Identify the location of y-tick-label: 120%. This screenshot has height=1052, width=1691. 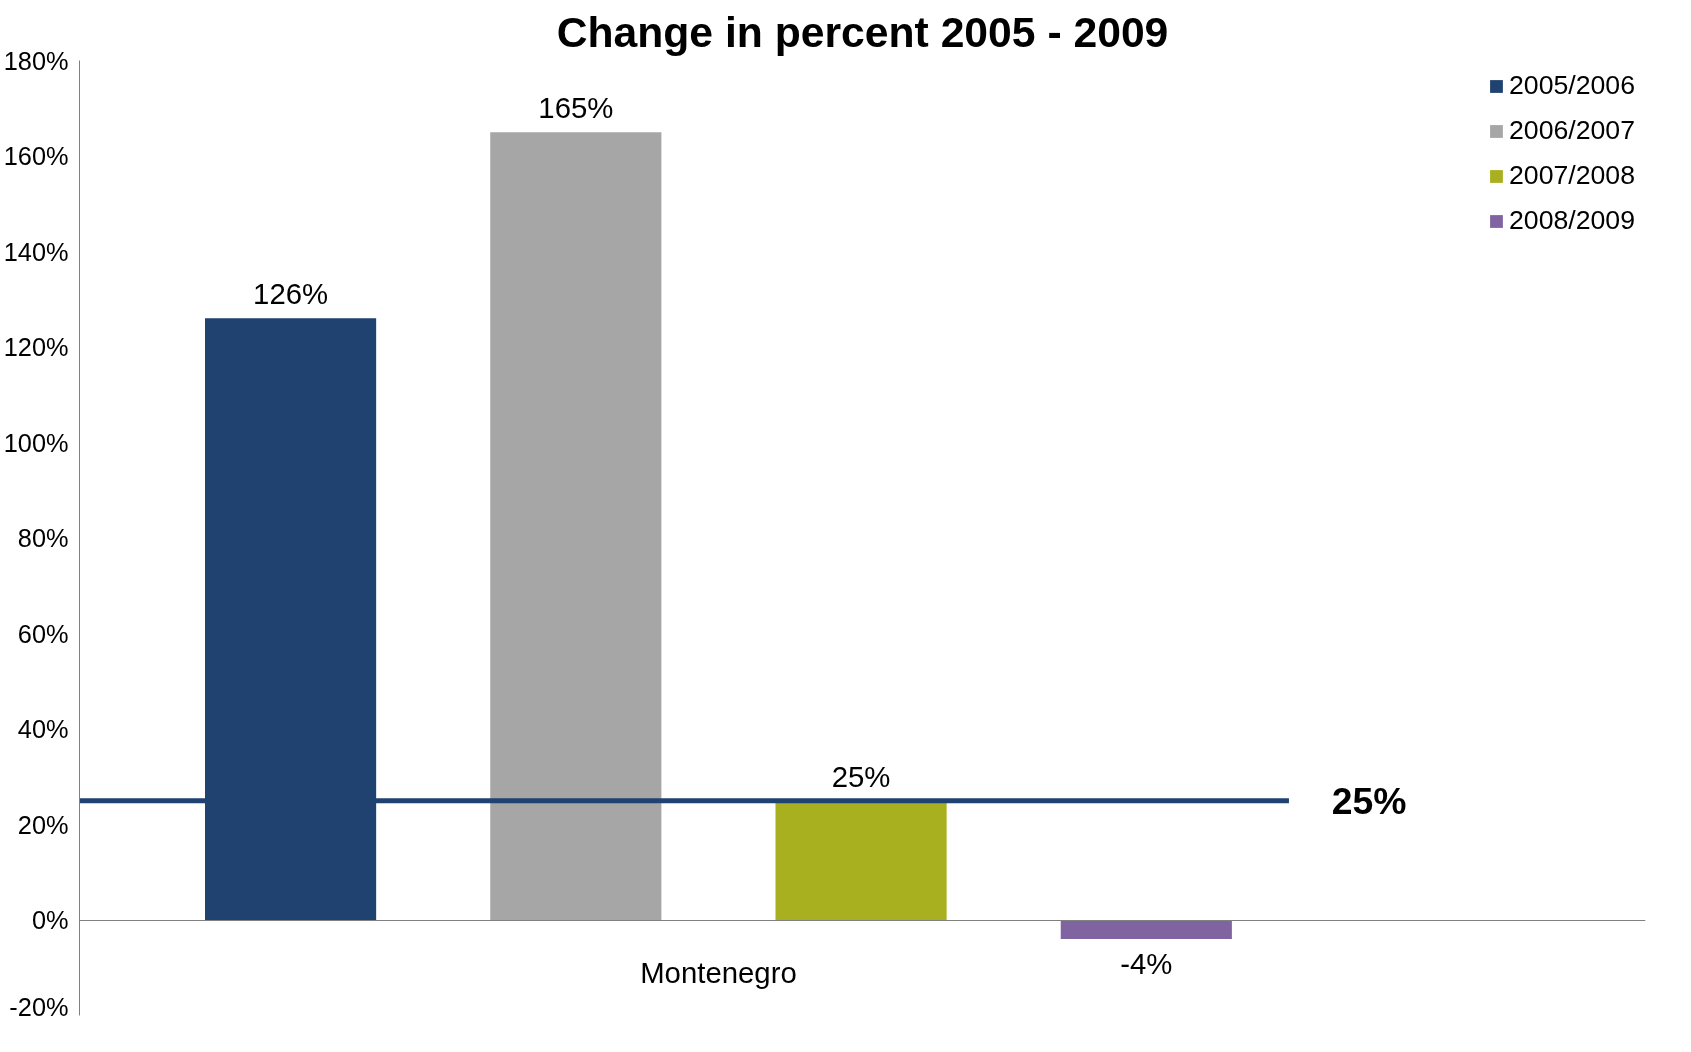
(36, 347).